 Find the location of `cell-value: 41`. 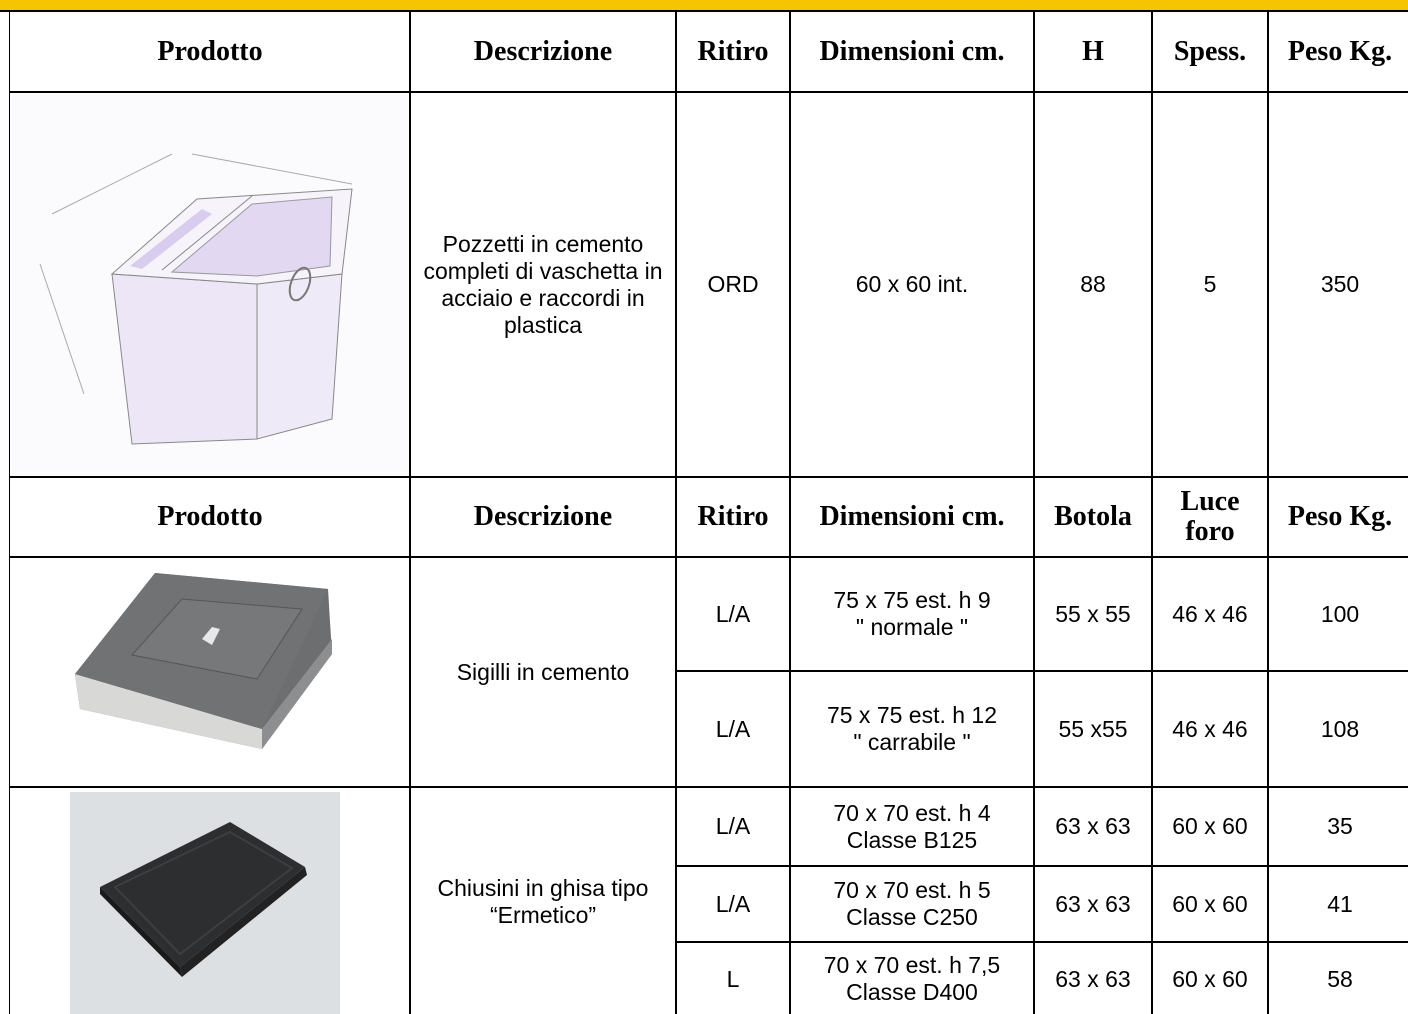

cell-value: 41 is located at coordinates (1337, 904).